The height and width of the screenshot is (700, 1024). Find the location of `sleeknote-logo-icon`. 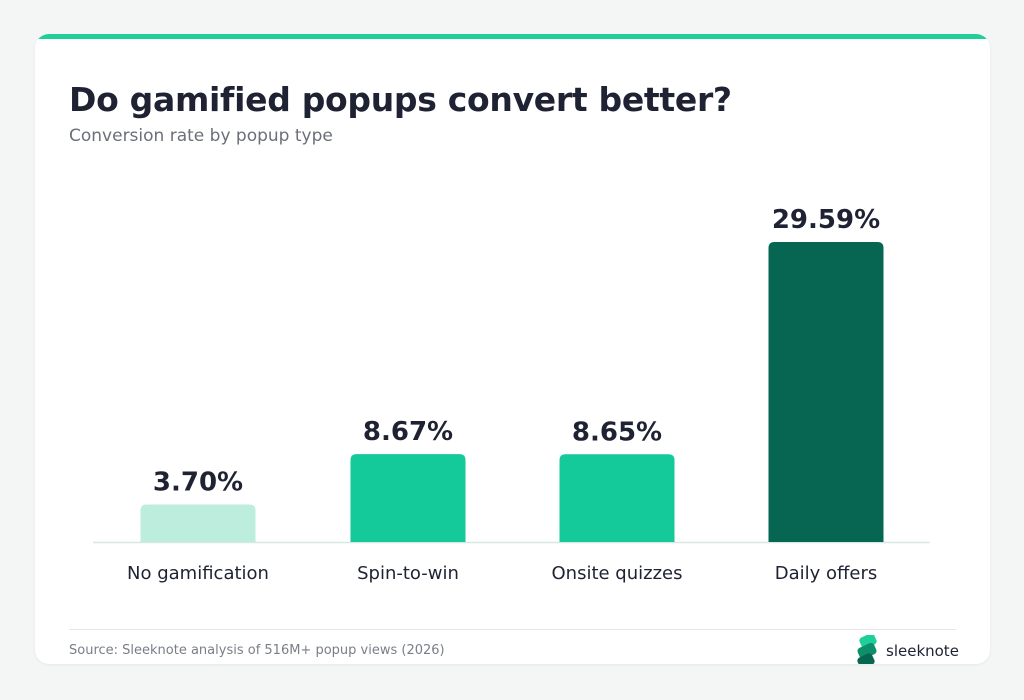

sleeknote-logo-icon is located at coordinates (867, 649).